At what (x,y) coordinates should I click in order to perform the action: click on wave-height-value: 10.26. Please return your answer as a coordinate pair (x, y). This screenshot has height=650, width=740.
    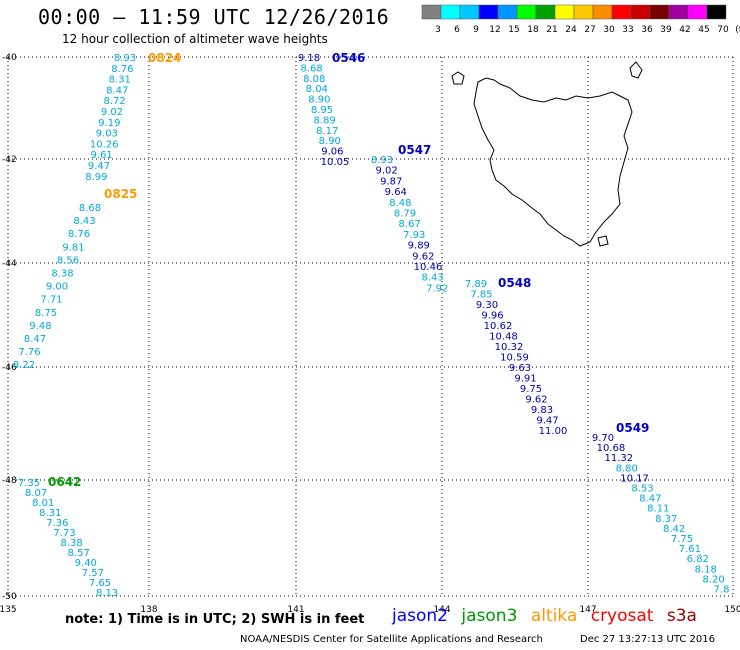
    Looking at the image, I should click on (104, 144).